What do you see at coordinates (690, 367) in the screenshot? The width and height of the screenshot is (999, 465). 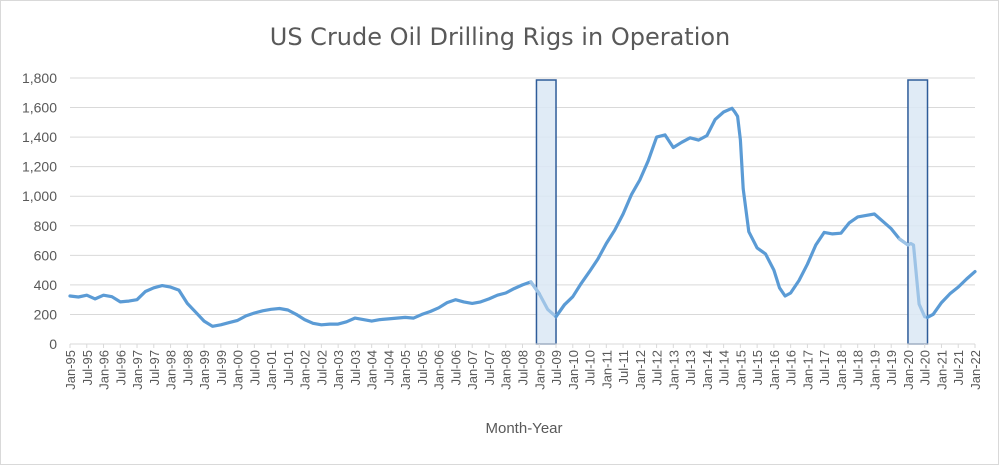 I see `x-tick-label: Jul-13` at bounding box center [690, 367].